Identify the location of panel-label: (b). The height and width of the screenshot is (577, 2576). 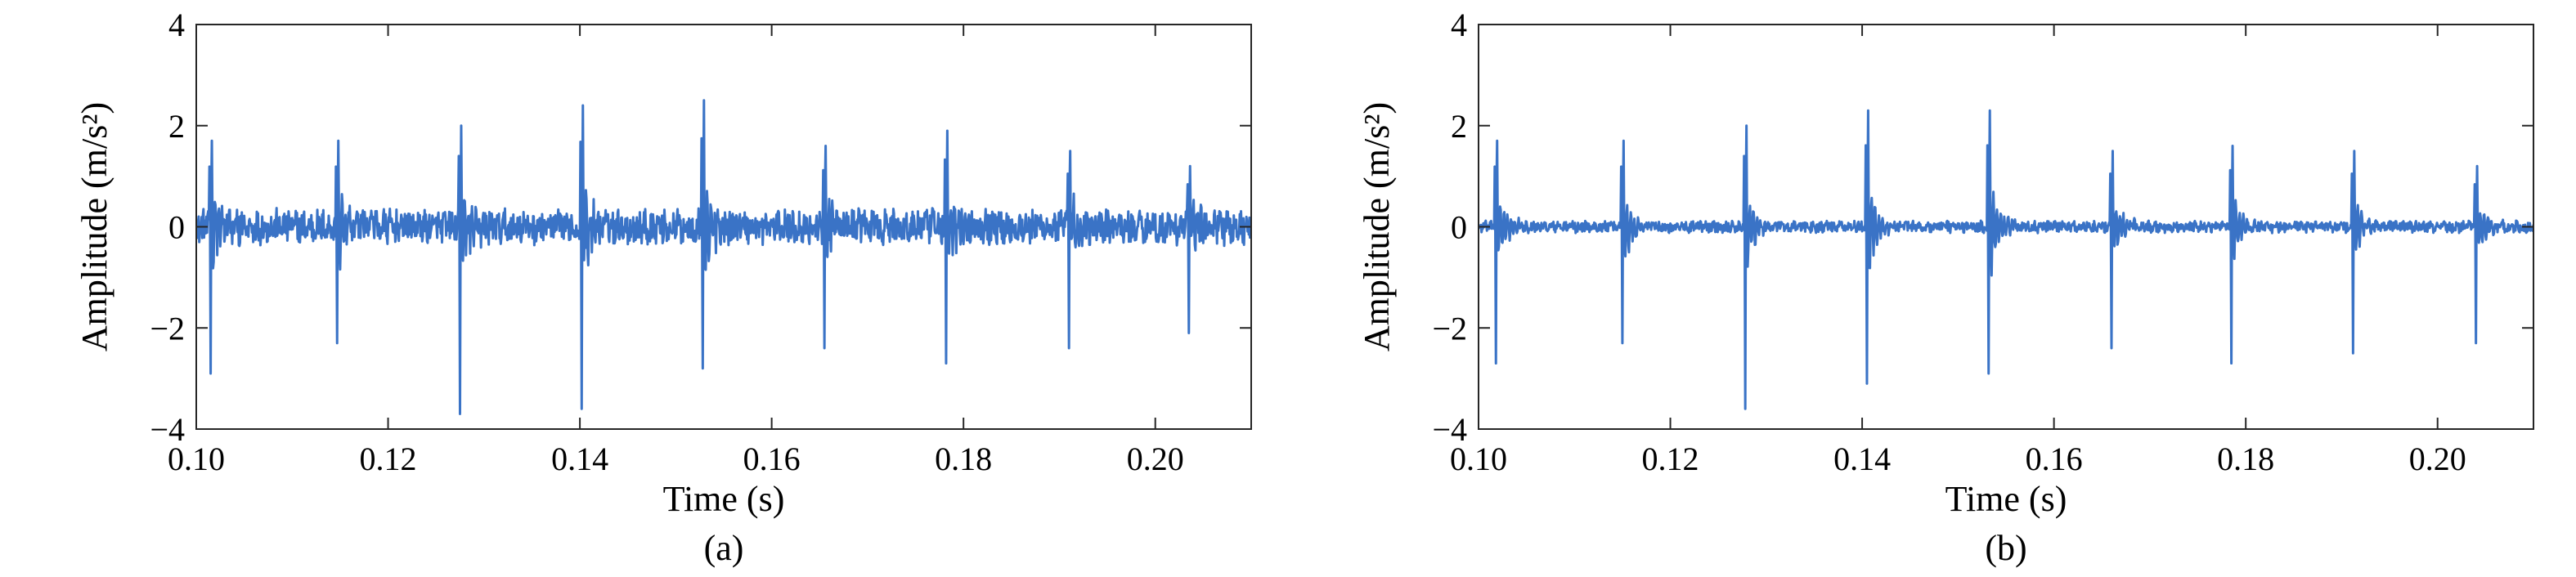
(2006, 548).